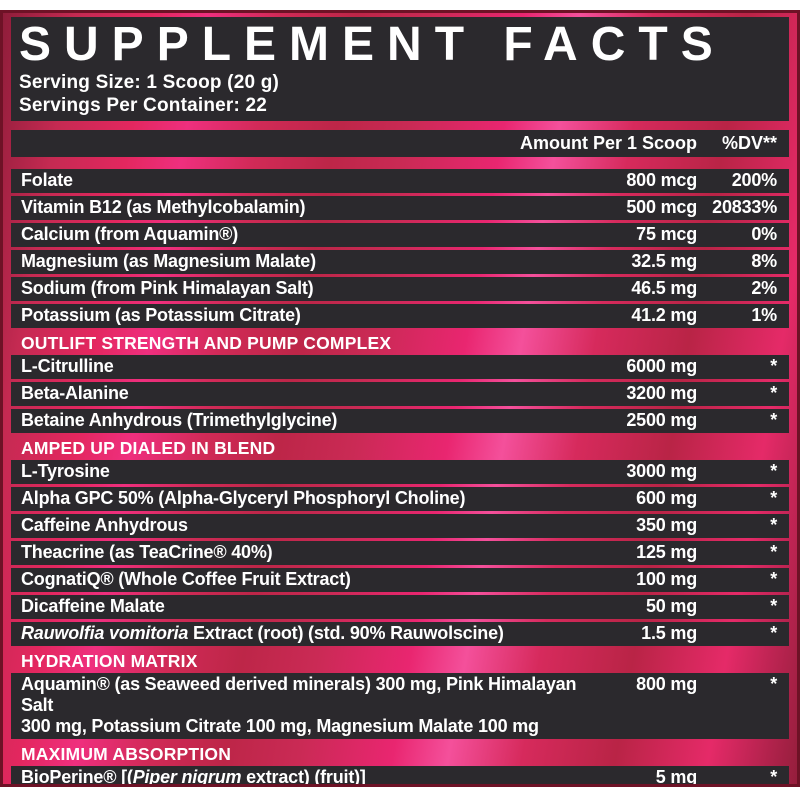  What do you see at coordinates (400, 143) in the screenshot?
I see `column-header-row: Amount Per 1 Scoop %DV**` at bounding box center [400, 143].